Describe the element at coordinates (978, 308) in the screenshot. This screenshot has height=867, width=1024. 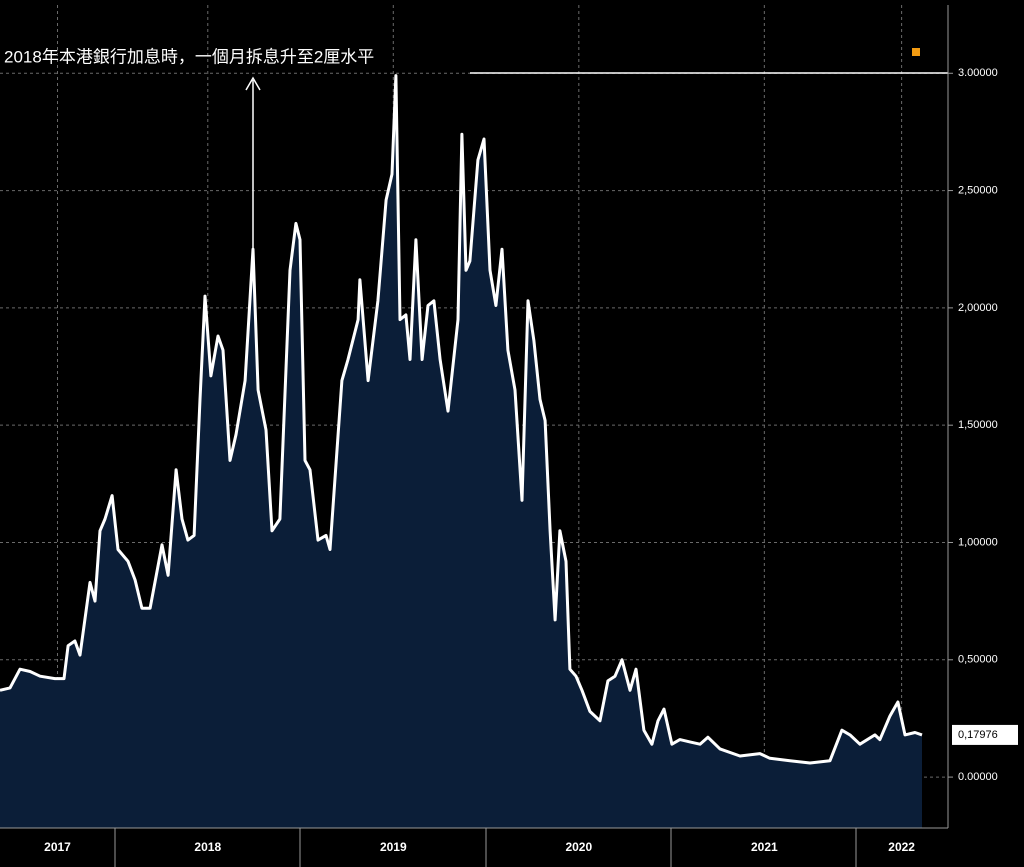
I see `y-tick-label: 2,00000` at that location.